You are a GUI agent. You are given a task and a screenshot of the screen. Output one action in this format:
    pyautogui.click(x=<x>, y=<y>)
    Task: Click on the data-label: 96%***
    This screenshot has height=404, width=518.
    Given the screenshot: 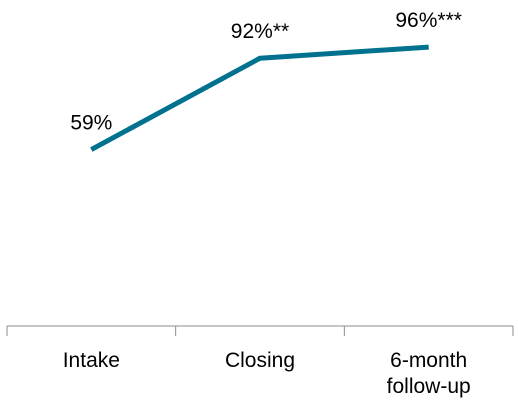 What is the action you would take?
    pyautogui.click(x=428, y=20)
    